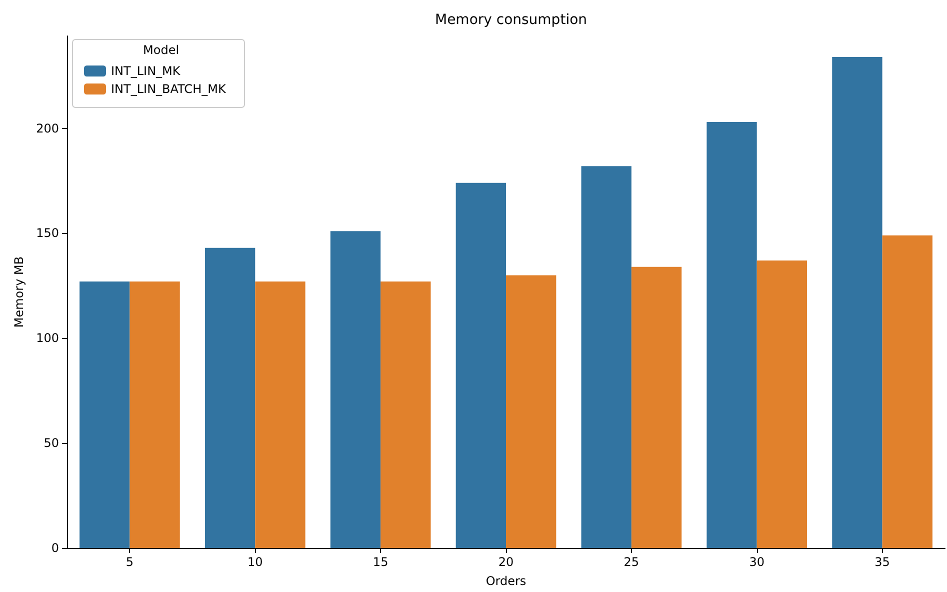 The width and height of the screenshot is (947, 592). I want to click on y-axis-title: Memory MB, so click(19, 292).